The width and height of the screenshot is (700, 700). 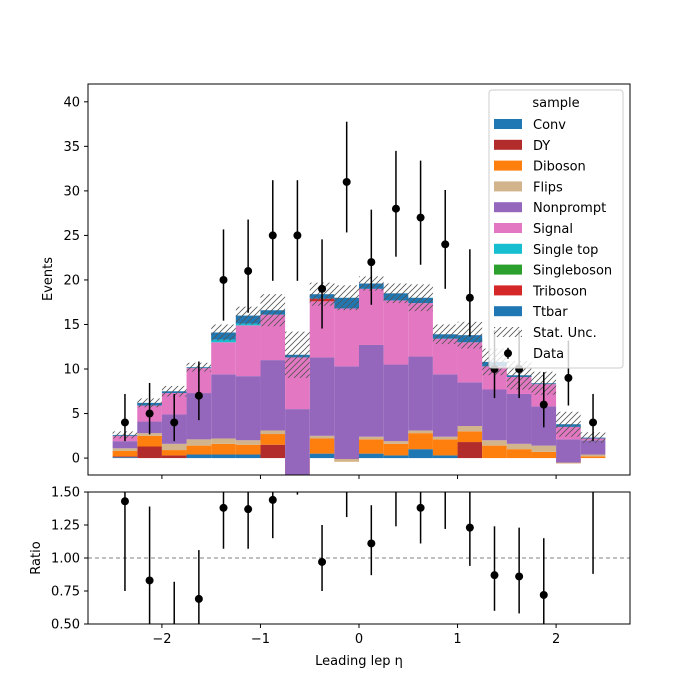 I want to click on legend-label-nonprompt: Nonprompt, so click(x=569, y=208).